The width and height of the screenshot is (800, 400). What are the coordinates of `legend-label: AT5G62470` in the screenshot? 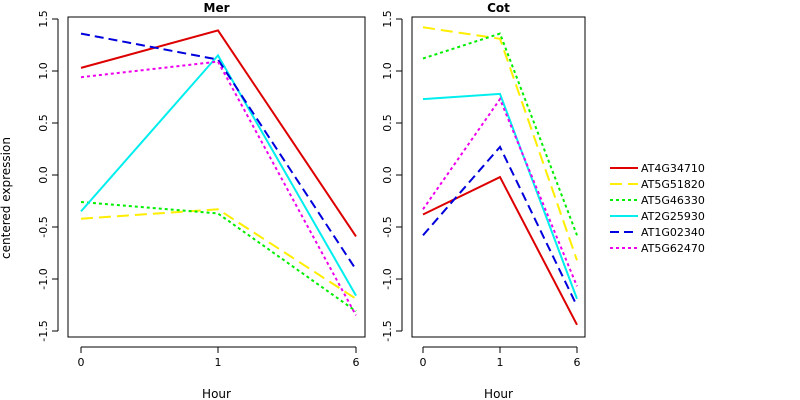 It's located at (673, 248).